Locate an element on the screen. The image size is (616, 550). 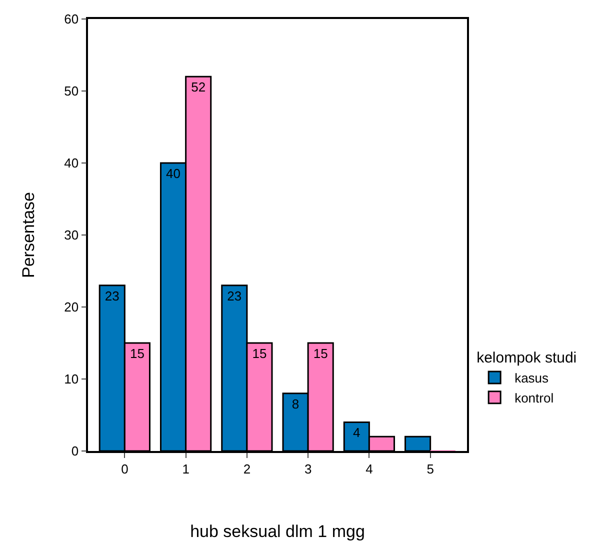
x-tick-label: 2 is located at coordinates (247, 468).